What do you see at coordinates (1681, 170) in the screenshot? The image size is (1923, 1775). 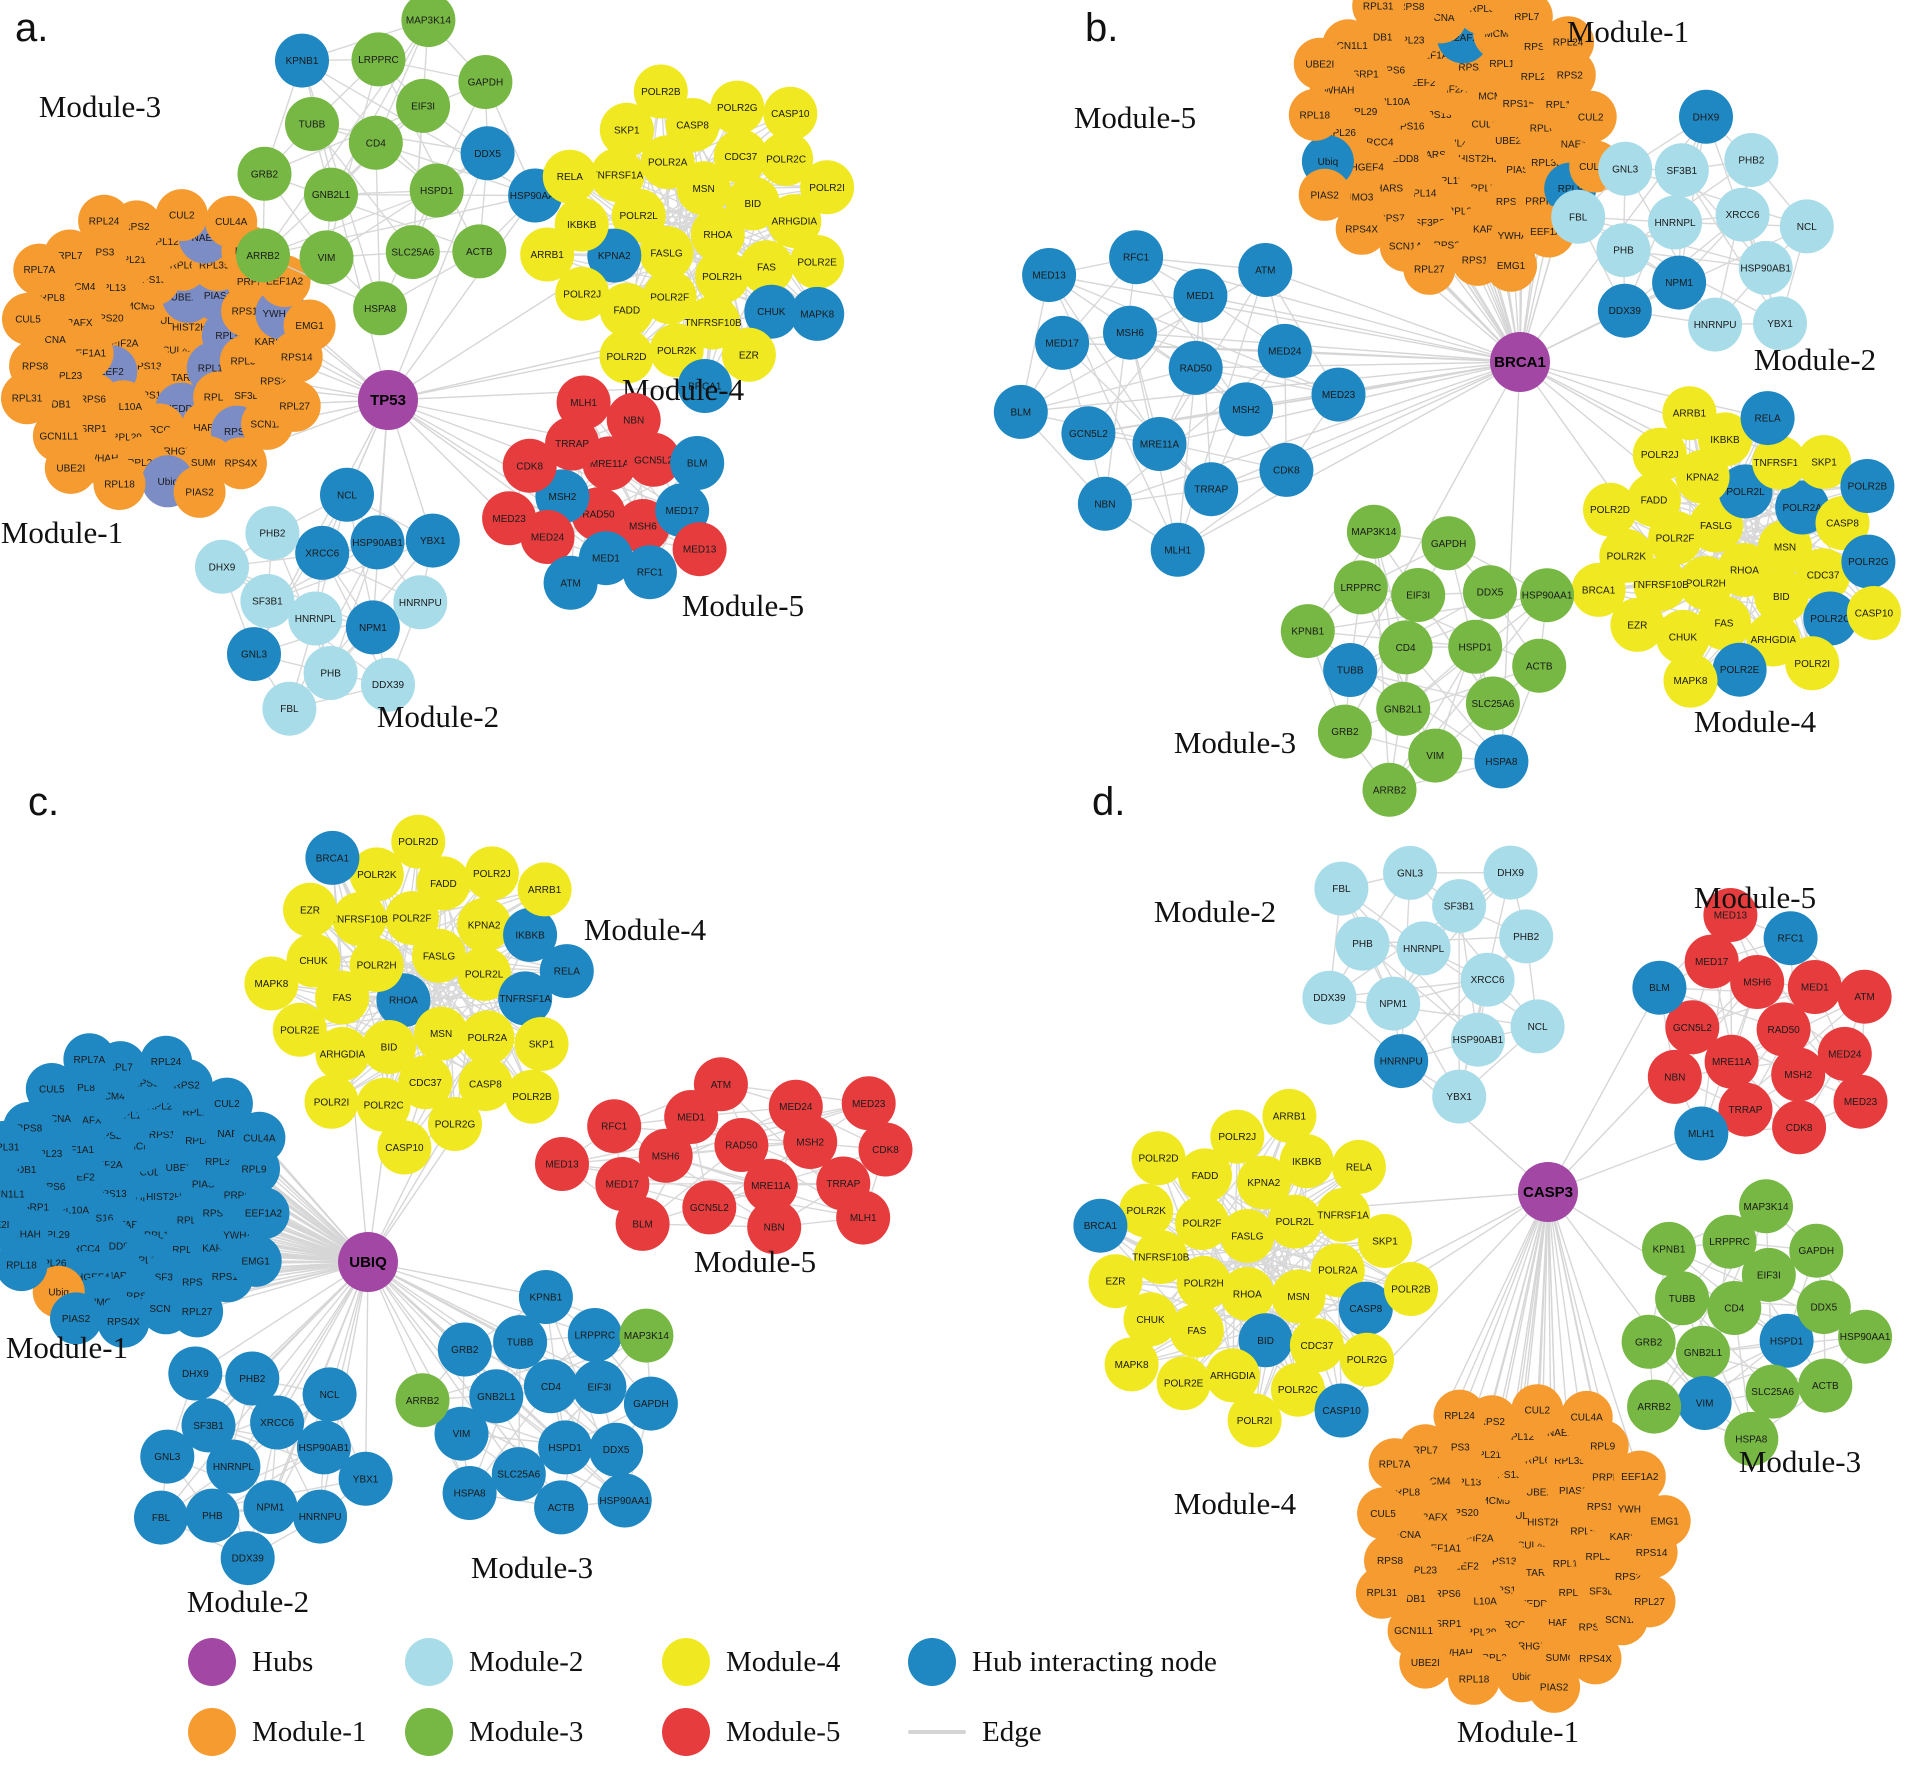 I see `node-sf3b1: SF3B1` at bounding box center [1681, 170].